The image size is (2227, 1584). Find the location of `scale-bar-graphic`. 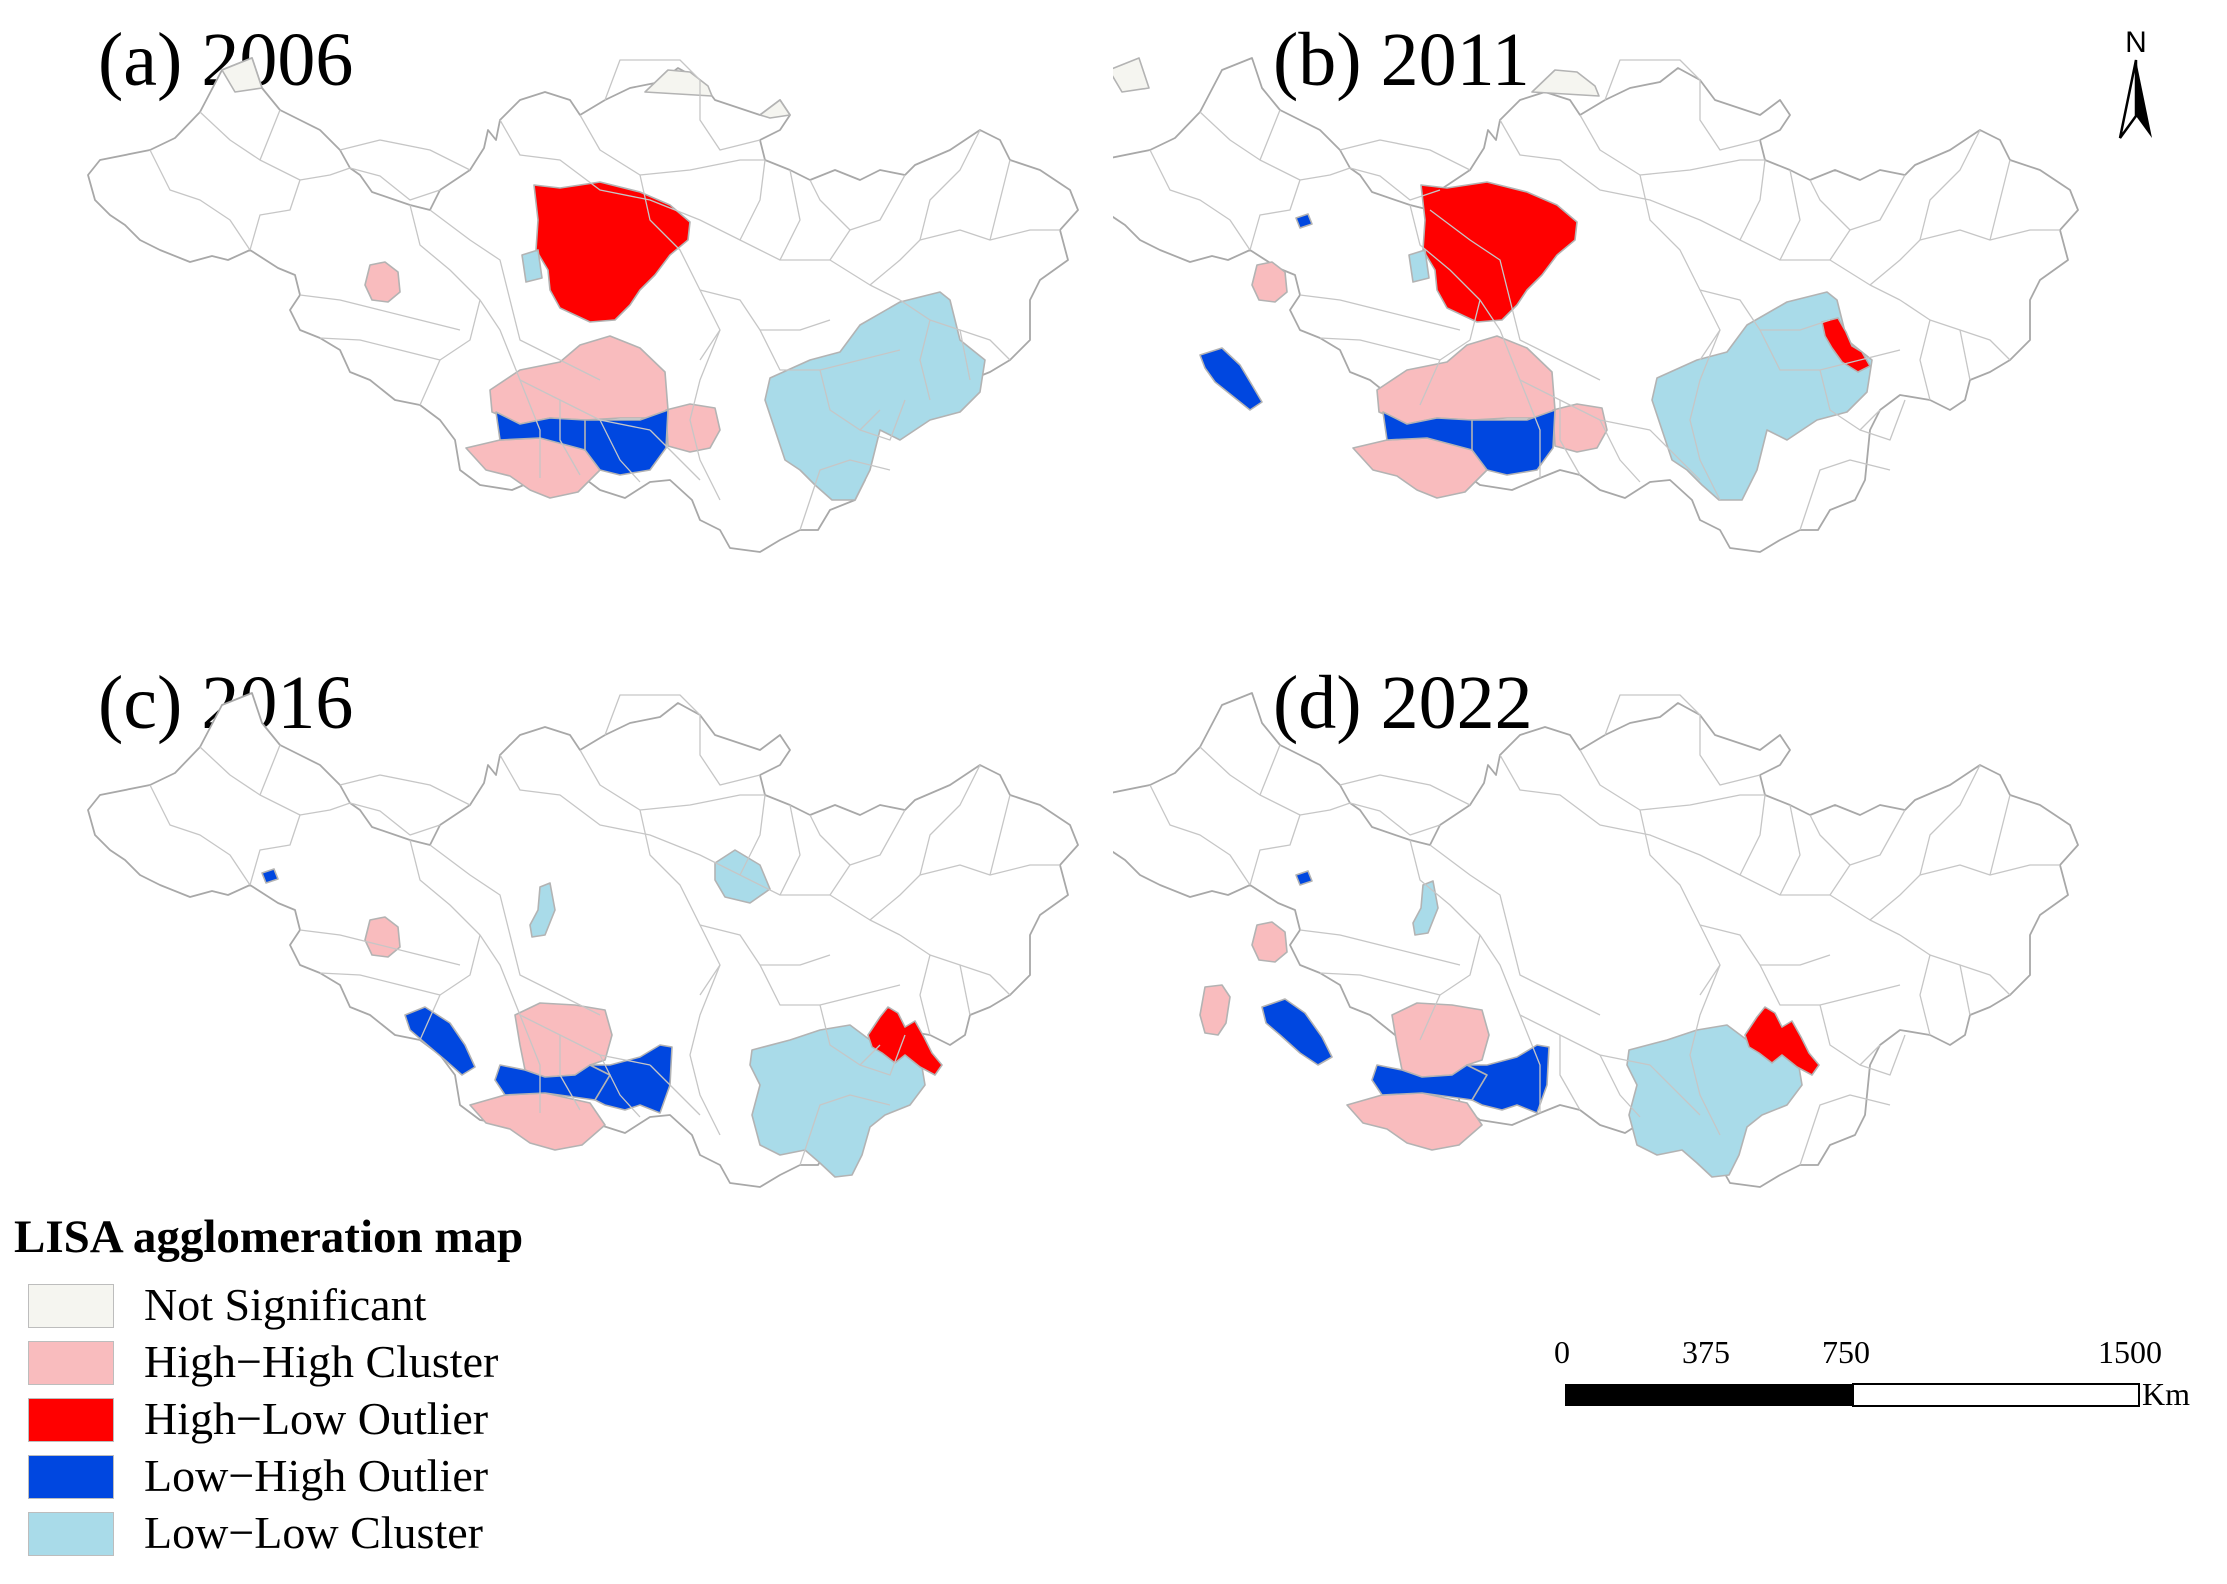

scale-bar-graphic is located at coordinates (1852, 1395).